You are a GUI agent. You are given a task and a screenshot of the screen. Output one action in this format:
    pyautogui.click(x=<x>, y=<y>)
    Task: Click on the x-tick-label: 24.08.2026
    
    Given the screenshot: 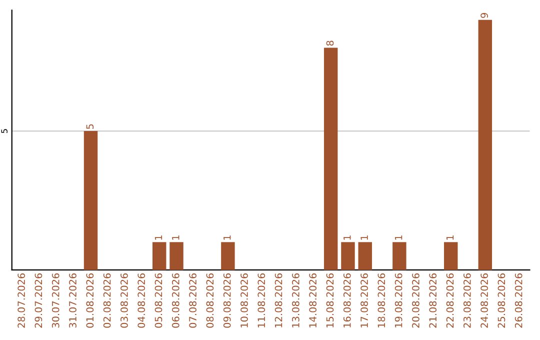 What is the action you would take?
    pyautogui.click(x=484, y=300)
    